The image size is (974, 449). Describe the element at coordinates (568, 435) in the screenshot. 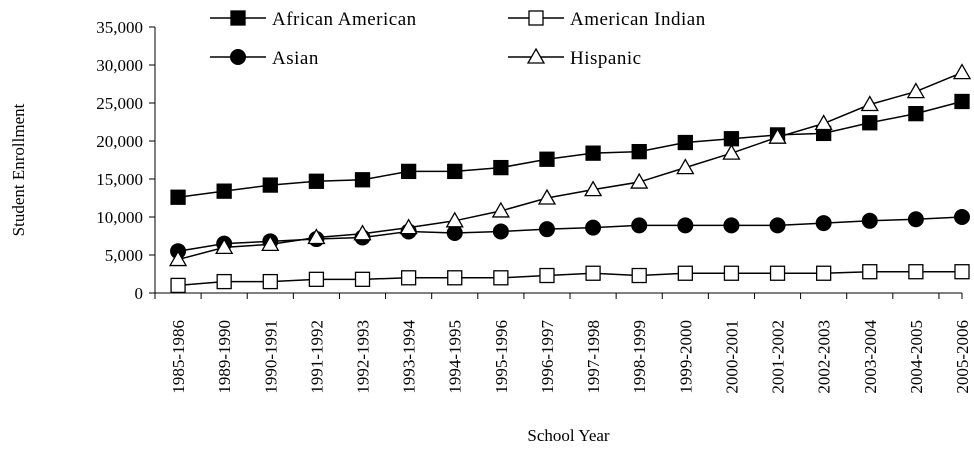

I see `x-axis-title: School Year` at that location.